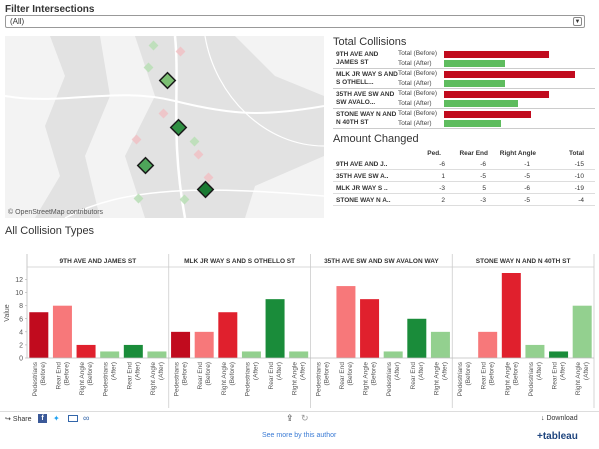  I want to click on col-header-right-angle: Right Angle, so click(517, 153).